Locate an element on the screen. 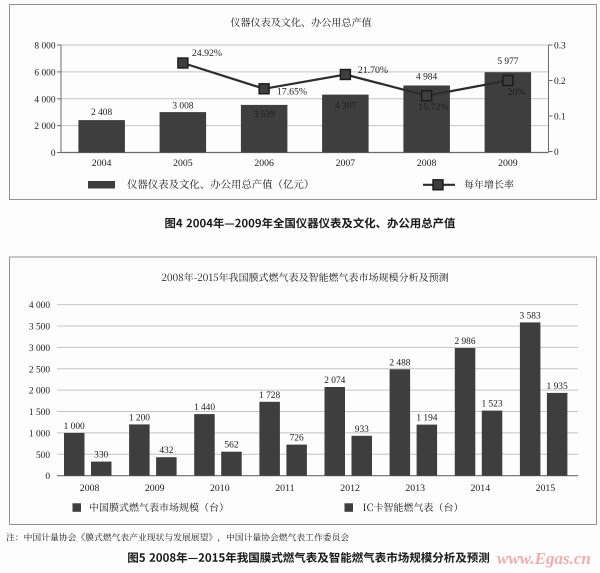 Image resolution: width=600 pixels, height=573 pixels. svg-text: 15.72% is located at coordinates (433, 107).